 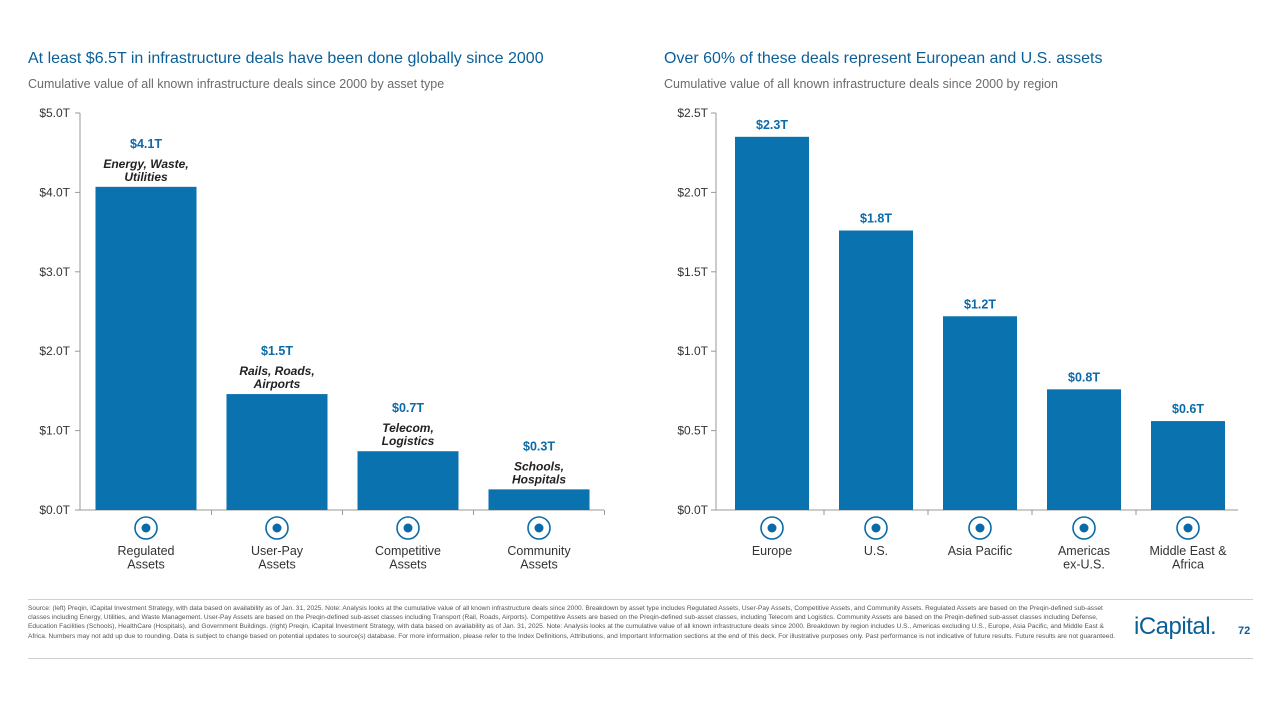 I want to click on footer-bottom-divider, so click(x=640, y=658).